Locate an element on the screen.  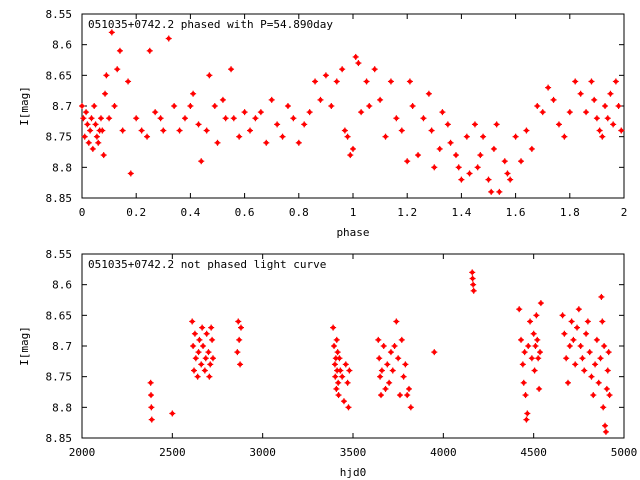
phased-x-tick-label: 1 is located at coordinates (353, 212).